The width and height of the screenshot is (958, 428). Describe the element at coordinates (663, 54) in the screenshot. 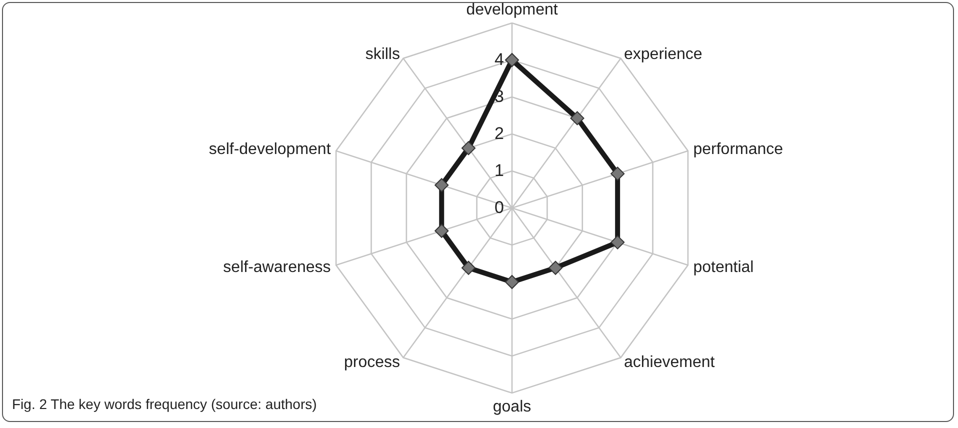

I see `spoke-label: experience` at that location.